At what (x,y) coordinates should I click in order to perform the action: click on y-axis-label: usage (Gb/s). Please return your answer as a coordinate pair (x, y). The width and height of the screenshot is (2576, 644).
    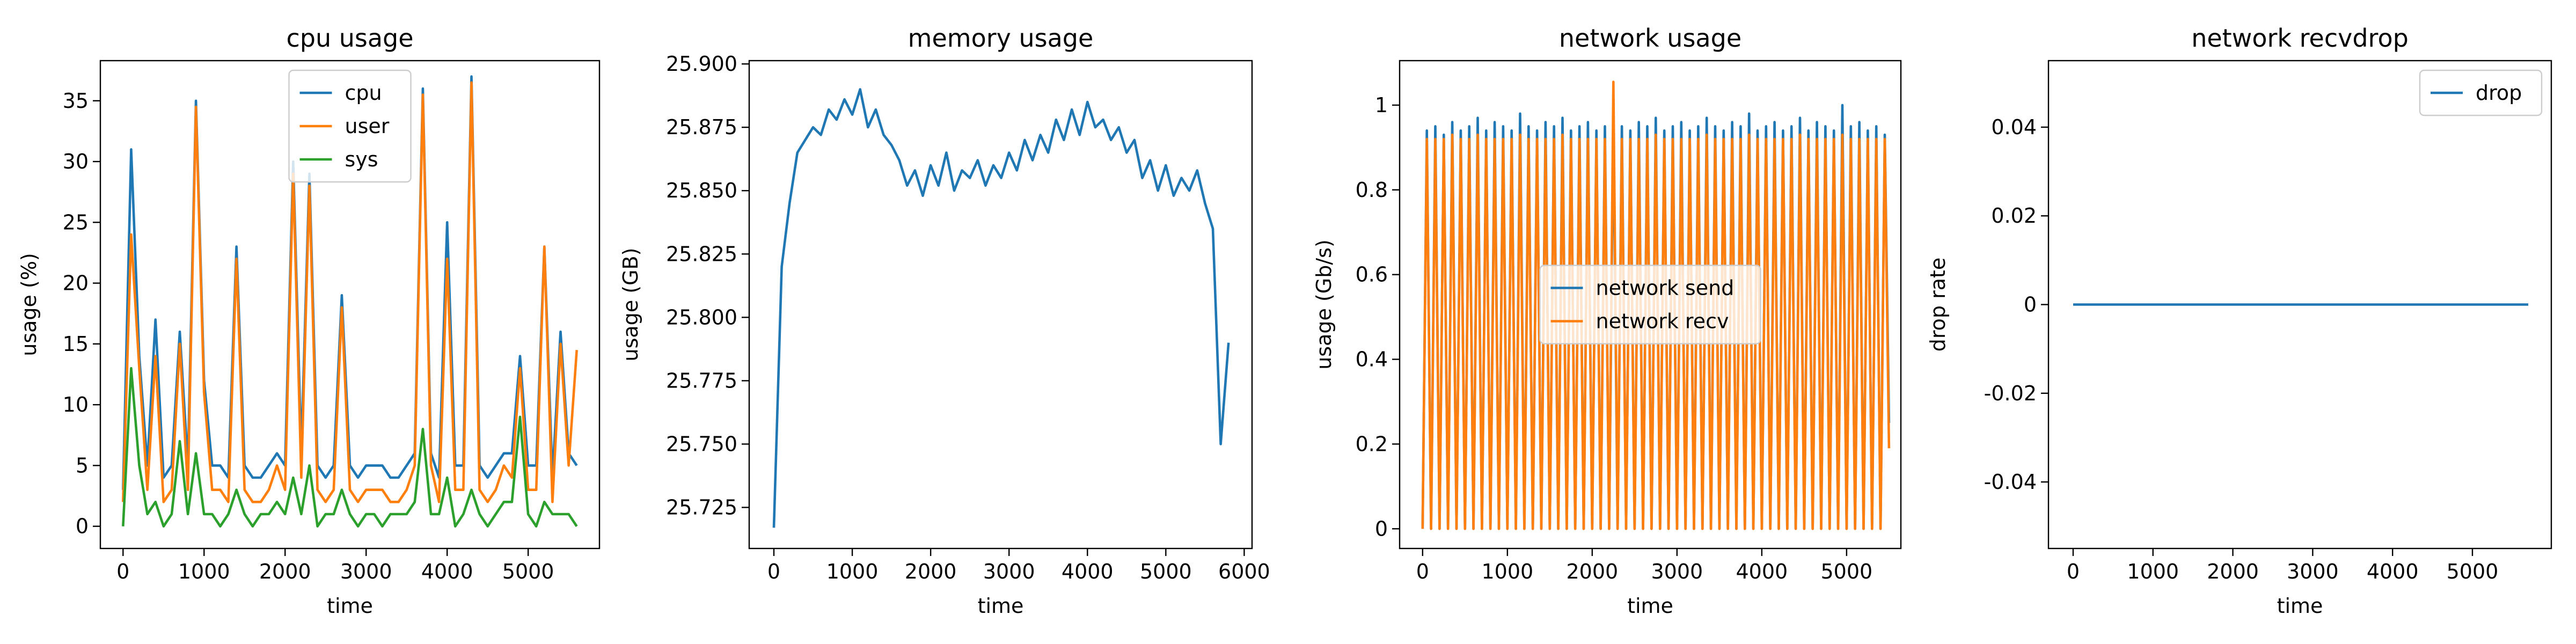
    Looking at the image, I should click on (1324, 304).